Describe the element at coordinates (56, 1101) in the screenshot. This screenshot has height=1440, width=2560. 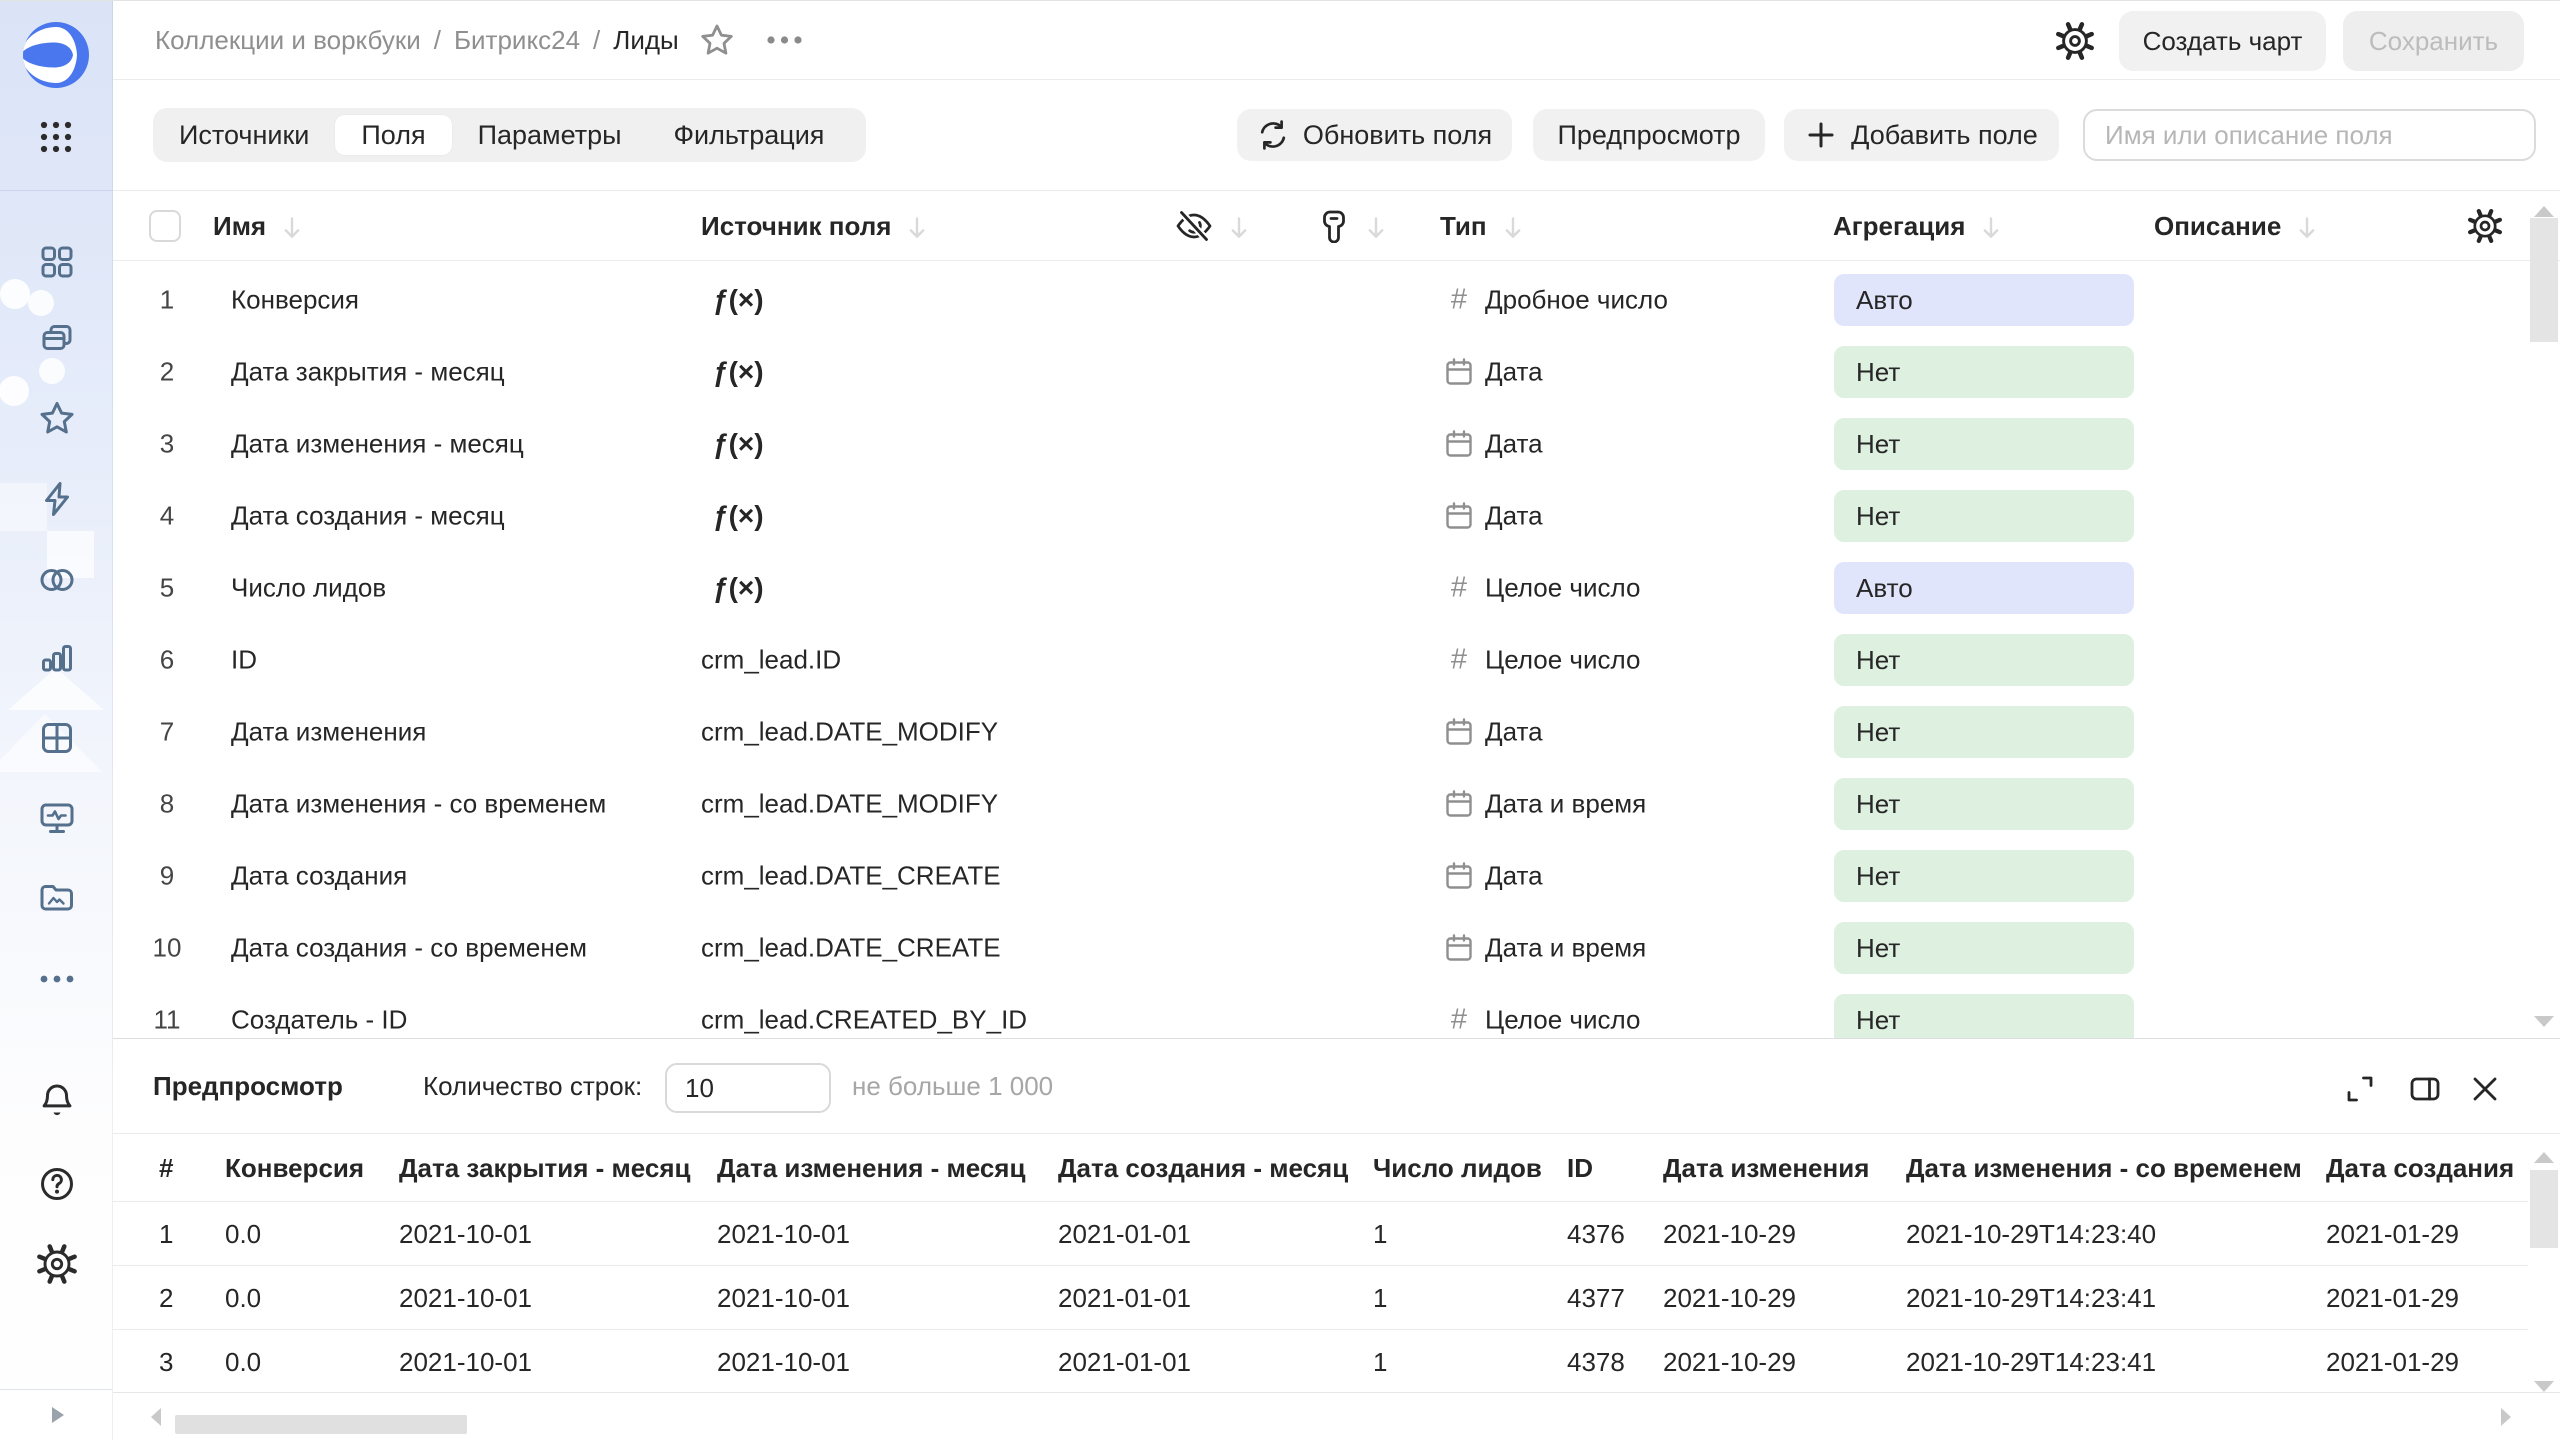
I see `sidebar-item-notifications` at that location.